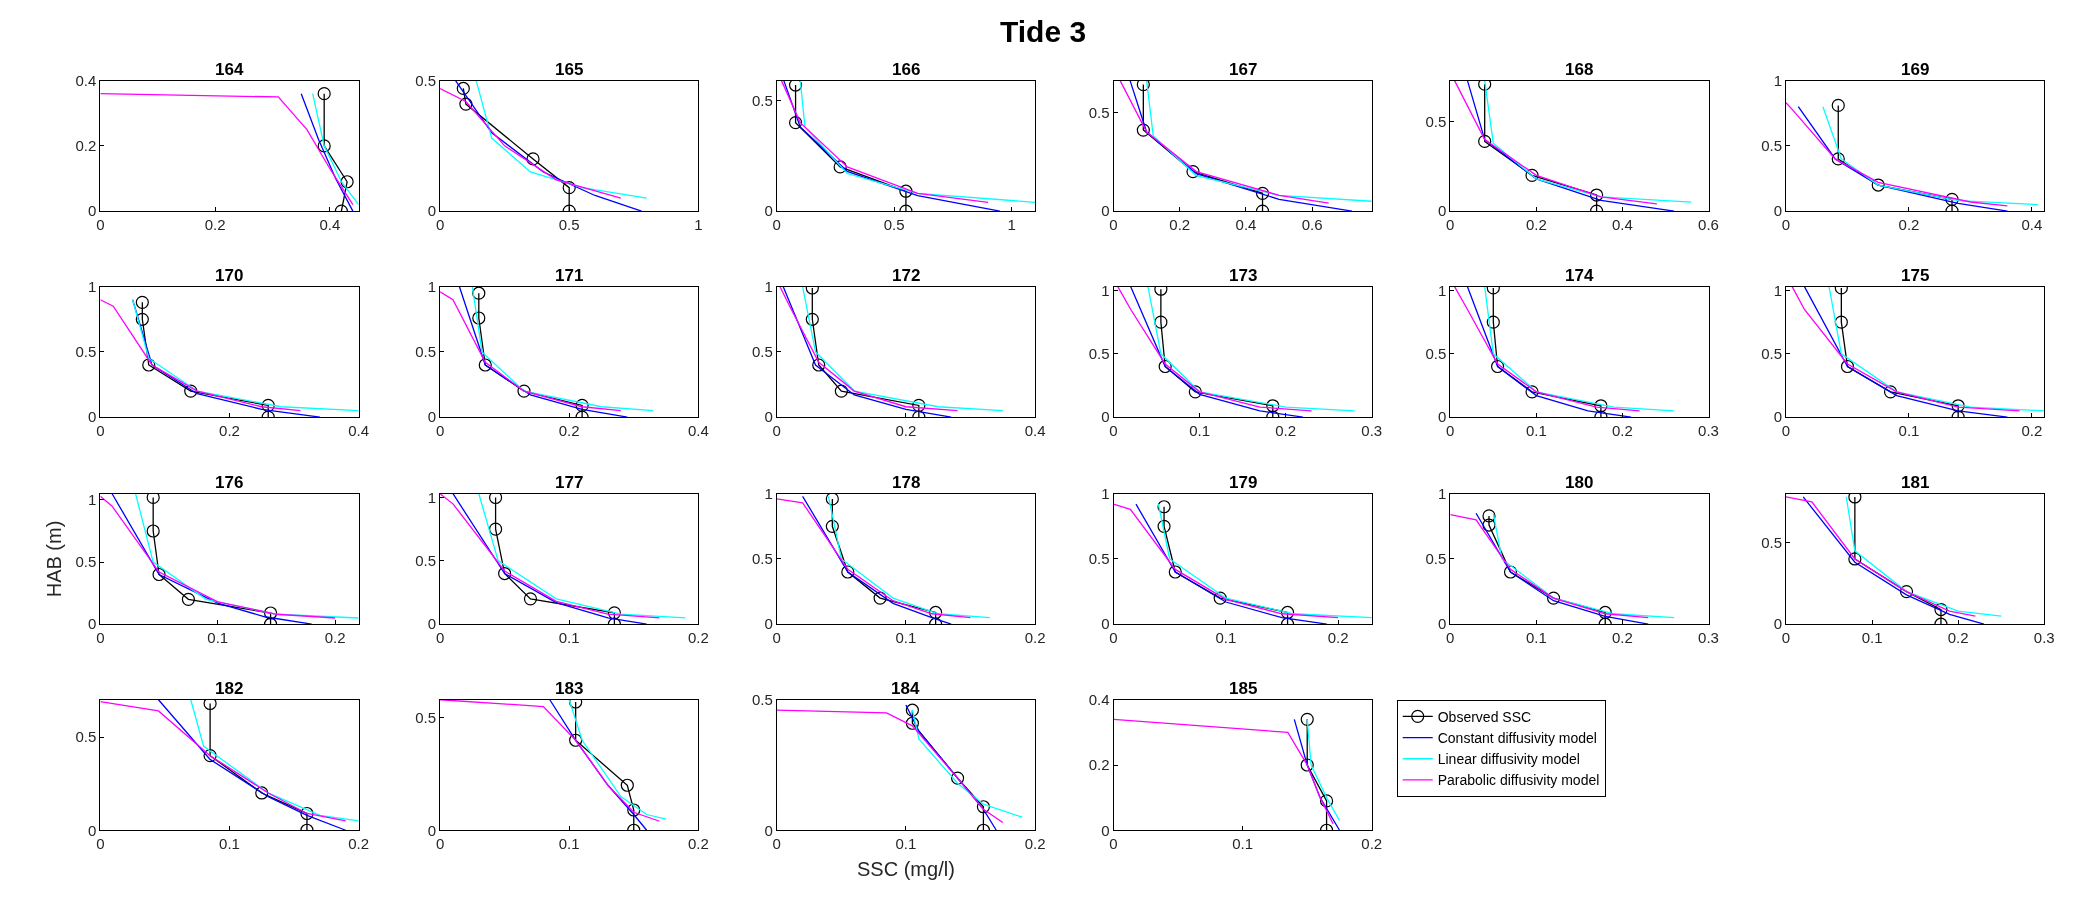  Describe the element at coordinates (698, 225) in the screenshot. I see `x-tick-label: 1` at that location.